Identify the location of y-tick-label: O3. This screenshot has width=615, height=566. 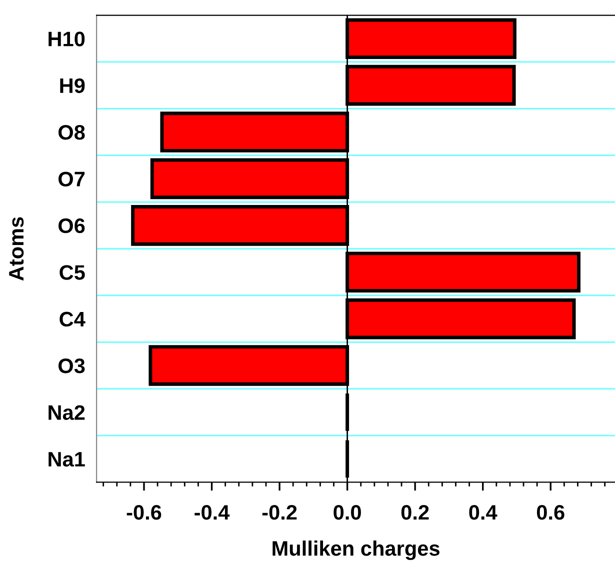
(71, 366).